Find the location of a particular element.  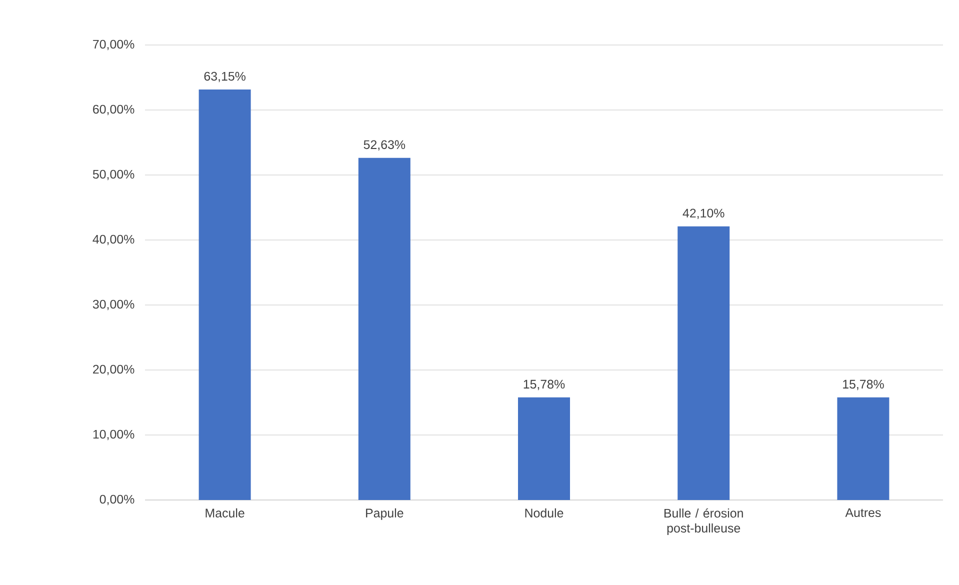

y-tick-label: 40,00% is located at coordinates (113, 240).